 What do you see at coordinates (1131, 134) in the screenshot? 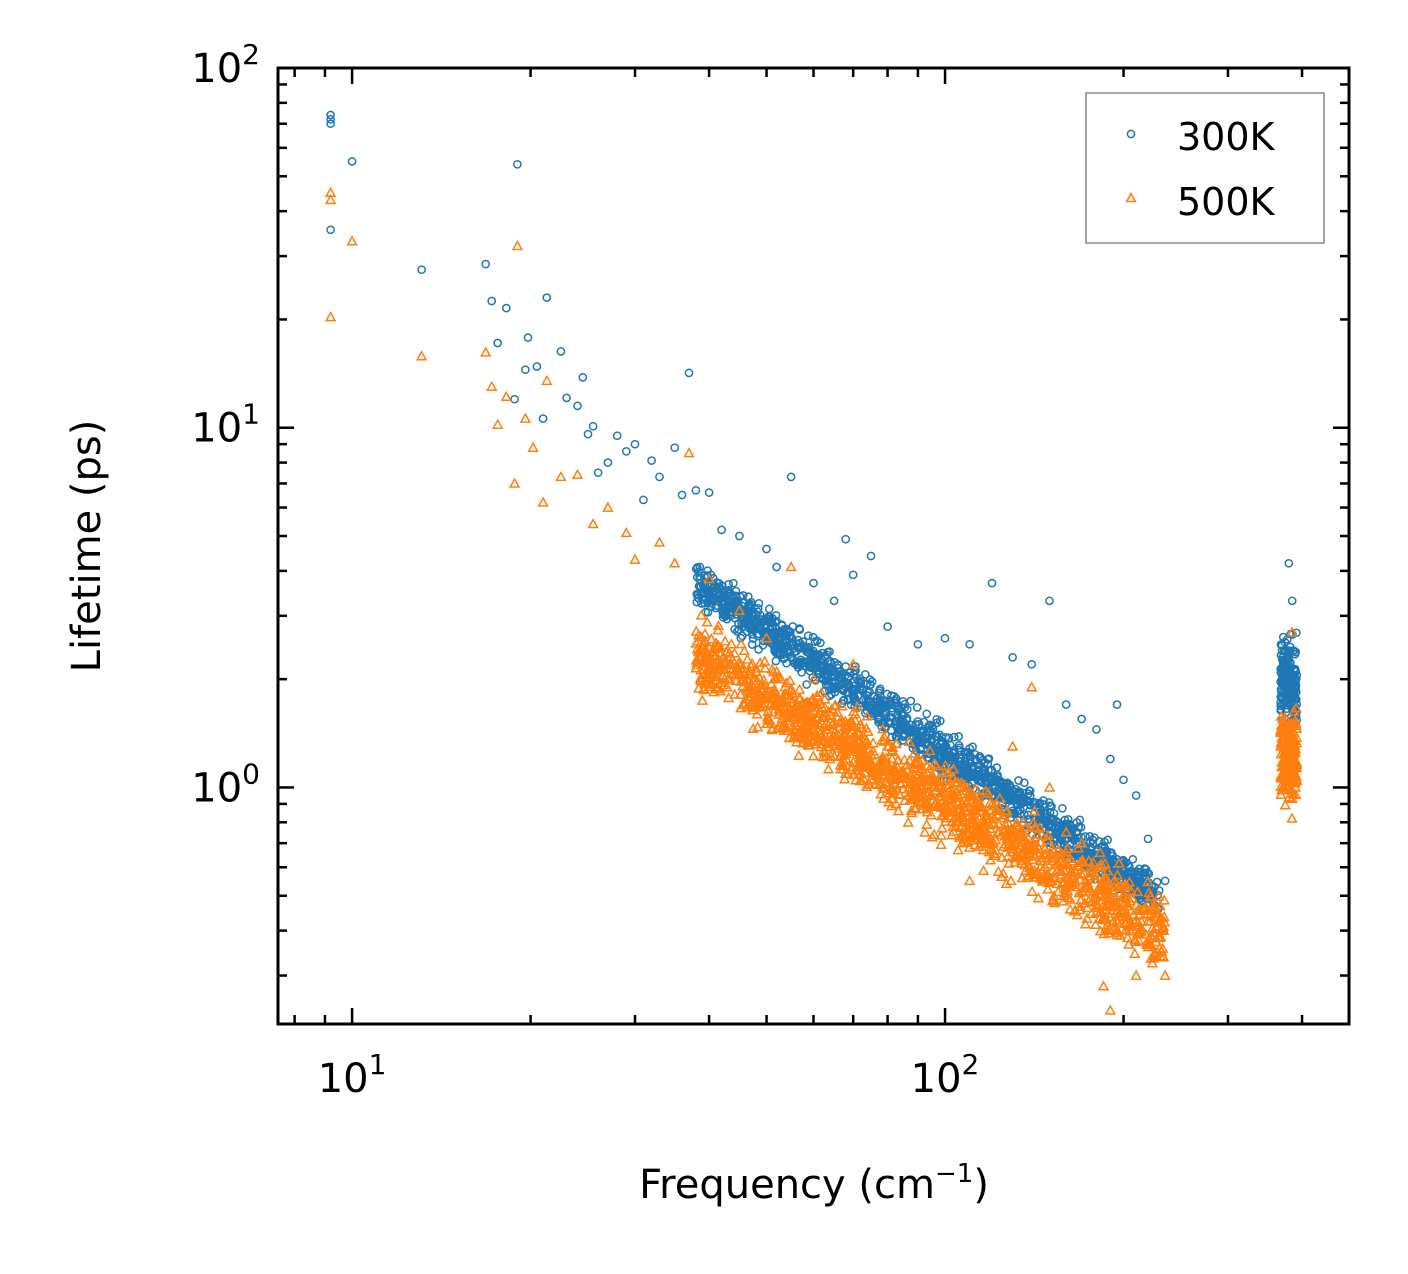
I see `legend-marker-300k` at bounding box center [1131, 134].